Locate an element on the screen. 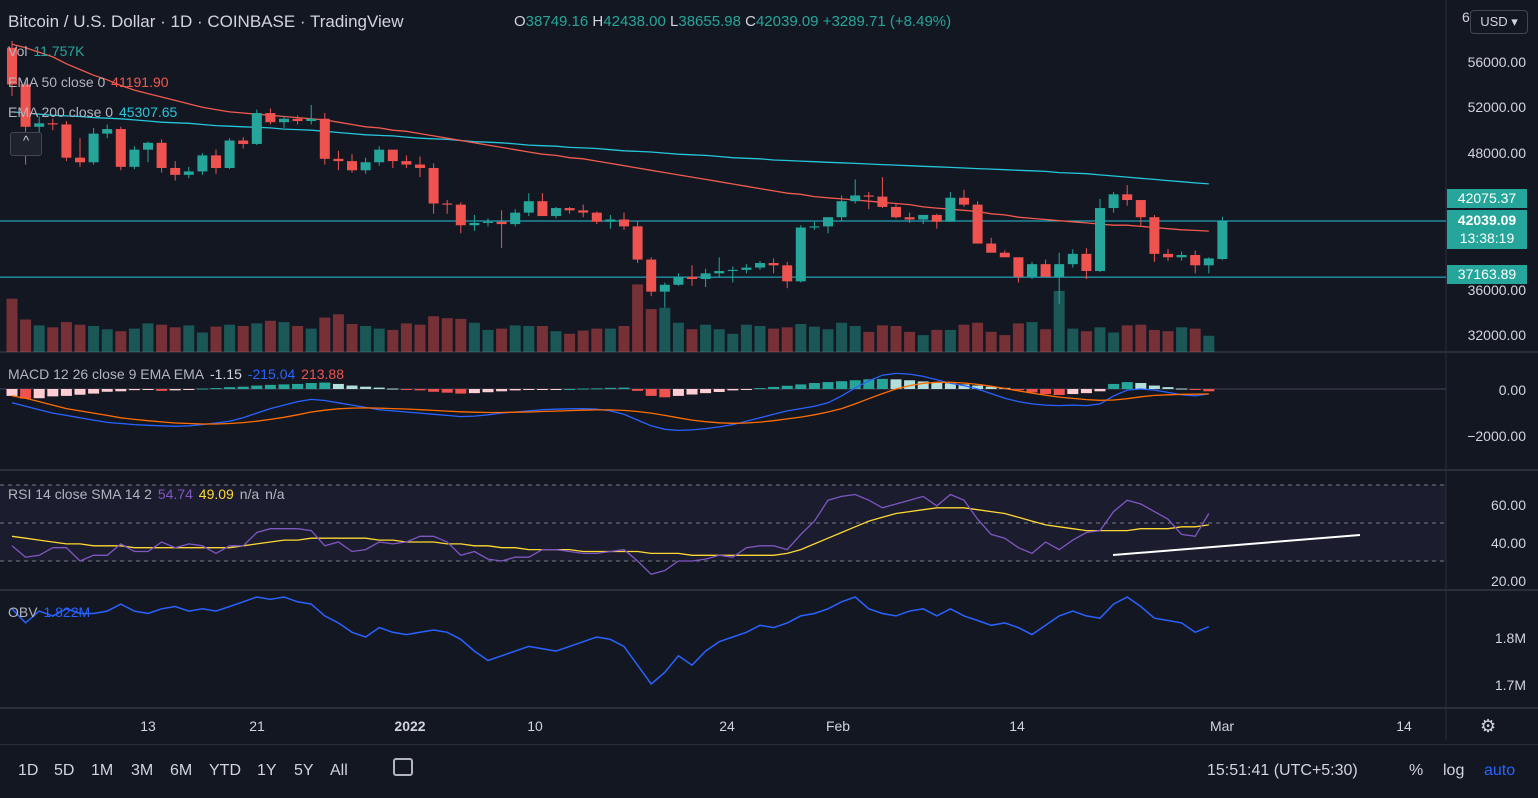 Image resolution: width=1538 pixels, height=798 pixels. range-1m-button: 1M is located at coordinates (102, 770).